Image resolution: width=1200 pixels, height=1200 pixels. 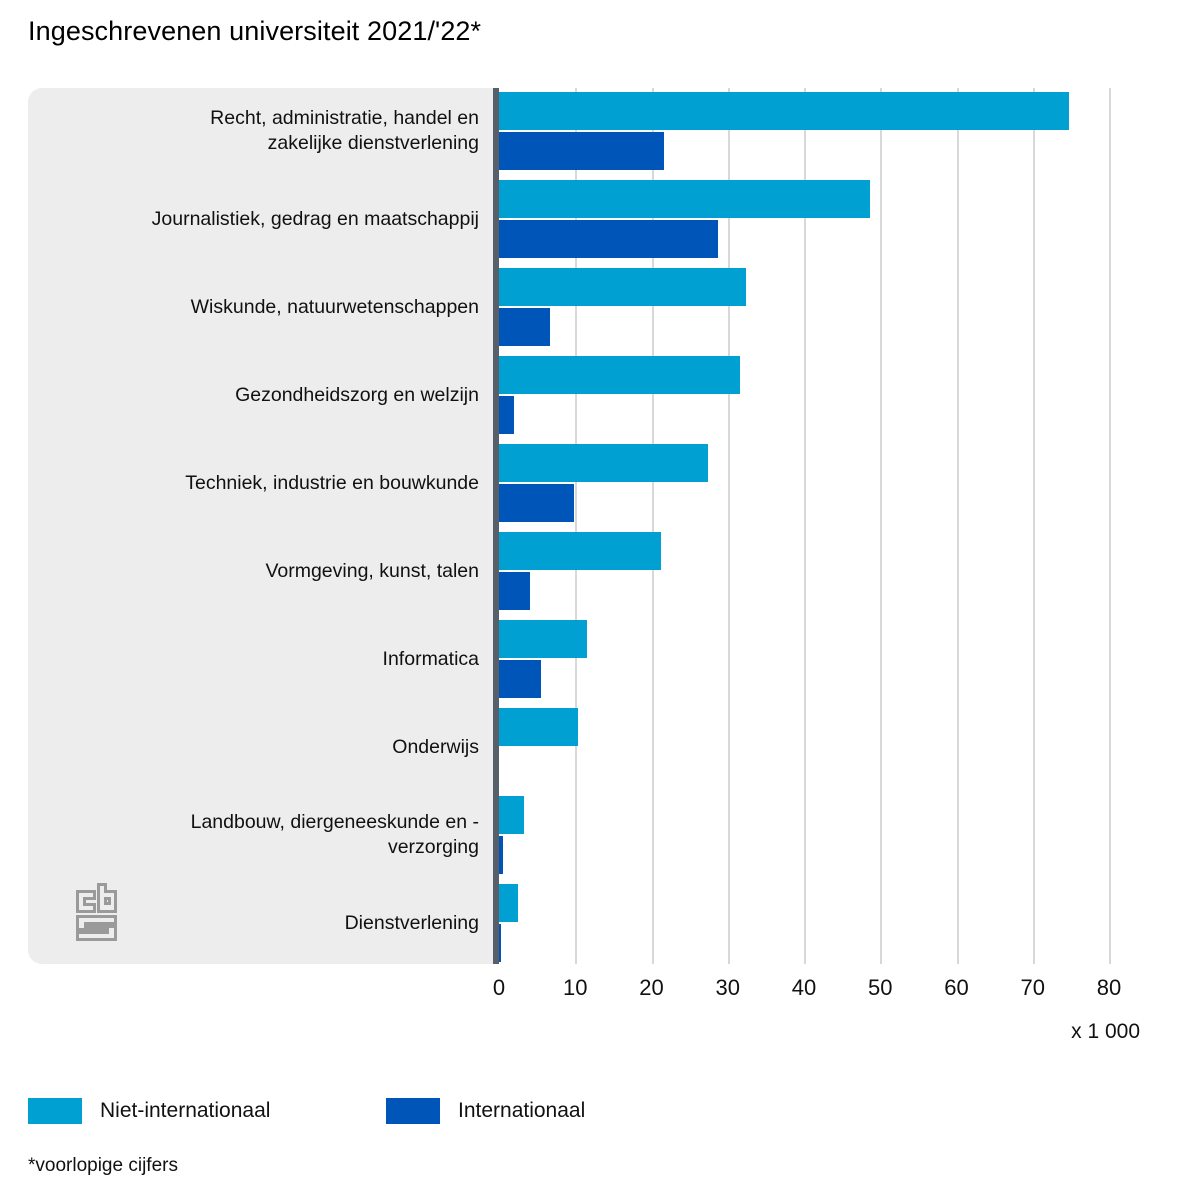 I want to click on category-label: Wiskunde, natuurwetenschappen, so click(x=264, y=307).